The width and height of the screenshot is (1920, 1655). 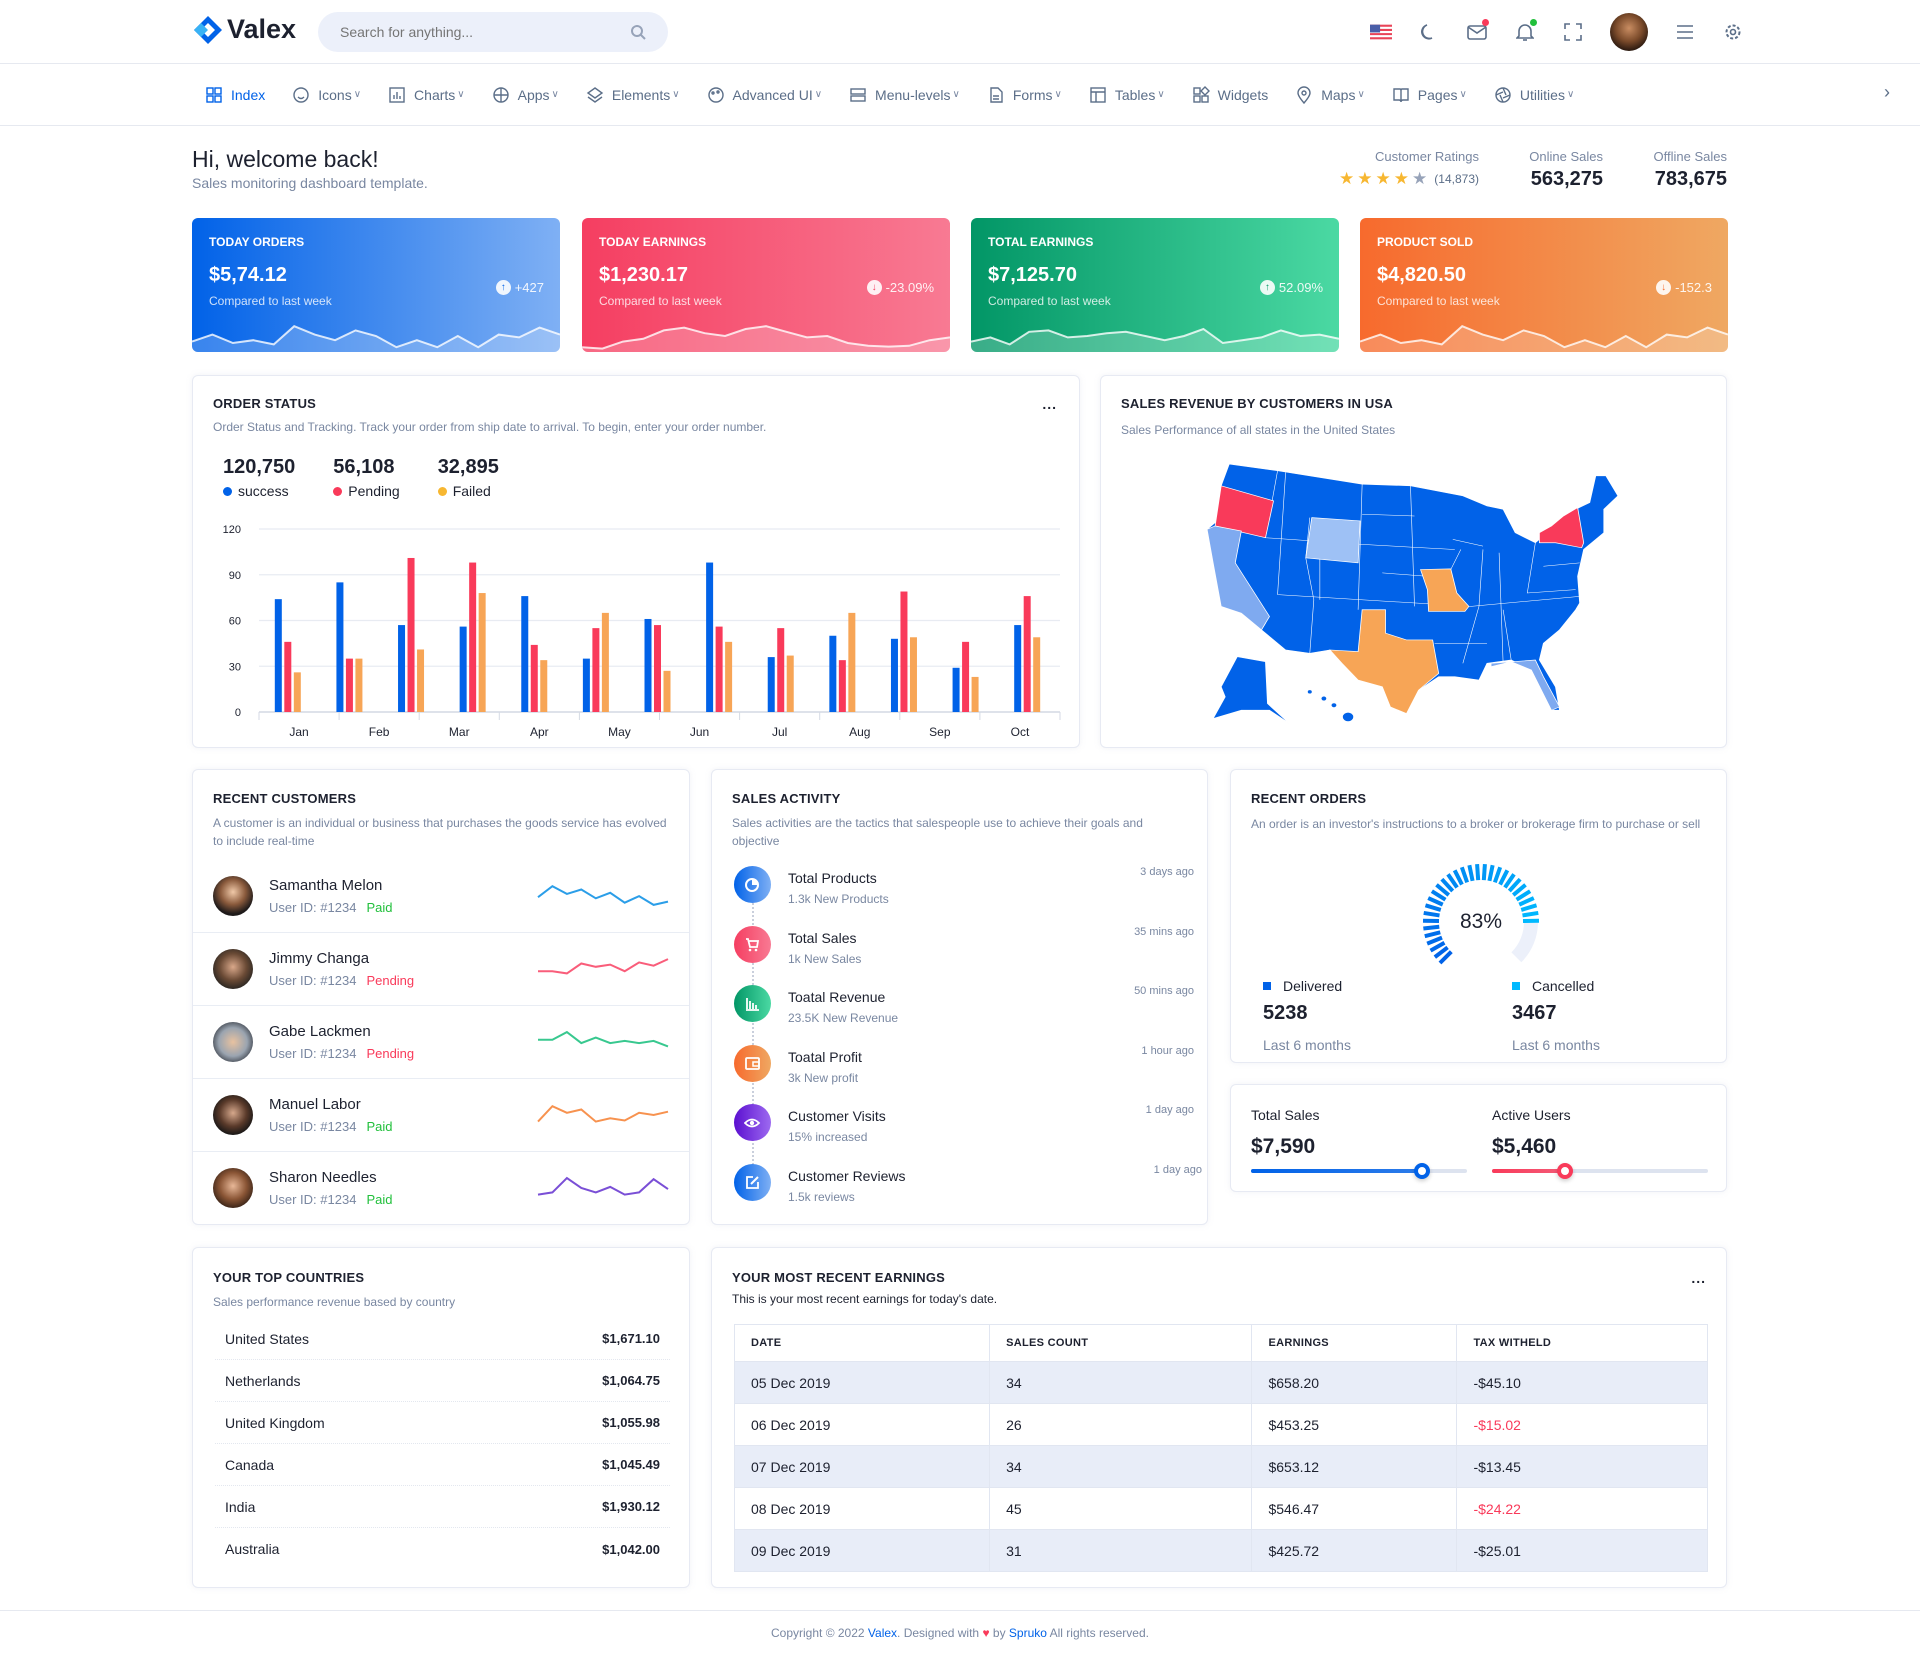 I want to click on nav-item-widgets: Widgets, so click(x=1230, y=94).